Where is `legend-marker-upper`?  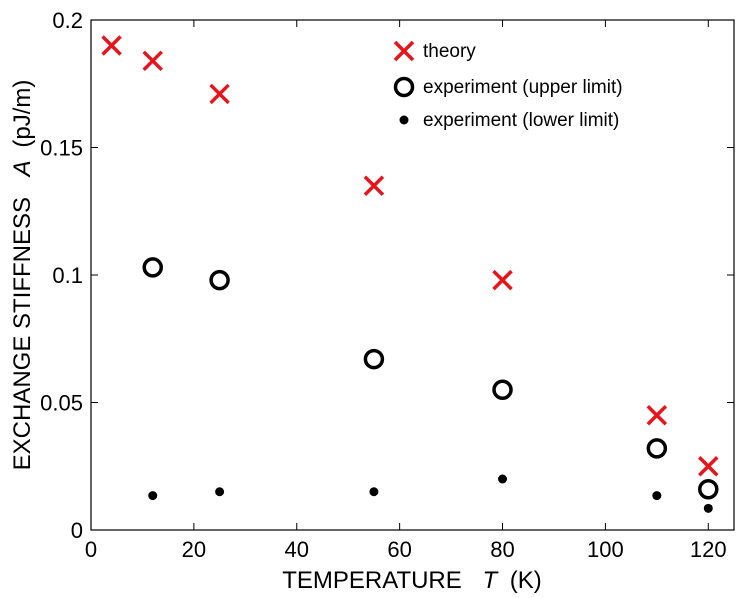 legend-marker-upper is located at coordinates (404, 87).